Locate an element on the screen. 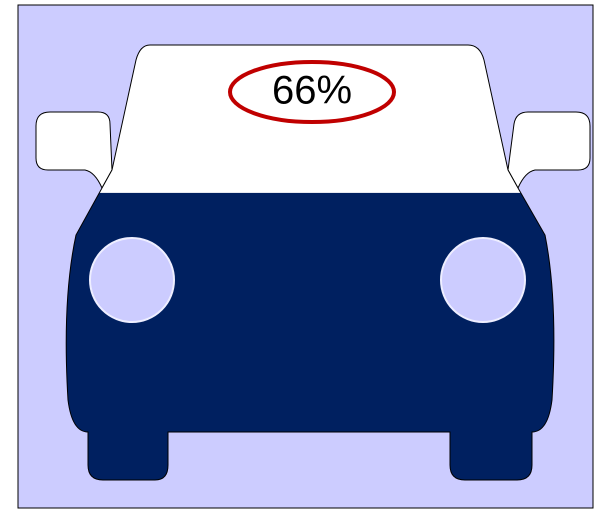  right-mirror is located at coordinates (549, 150).